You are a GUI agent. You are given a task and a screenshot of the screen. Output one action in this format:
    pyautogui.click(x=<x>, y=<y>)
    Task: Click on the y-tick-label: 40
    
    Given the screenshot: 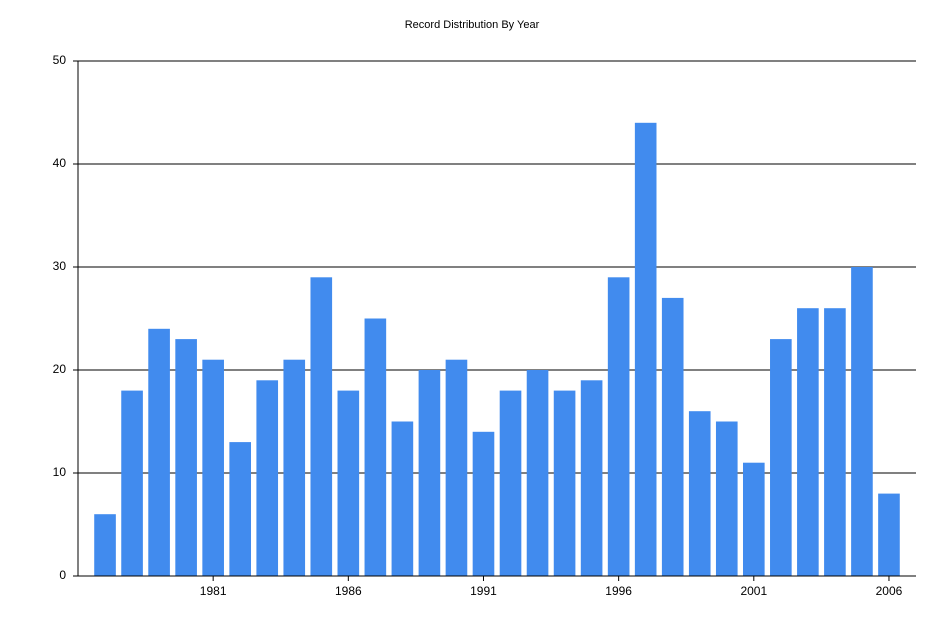 What is the action you would take?
    pyautogui.click(x=60, y=163)
    